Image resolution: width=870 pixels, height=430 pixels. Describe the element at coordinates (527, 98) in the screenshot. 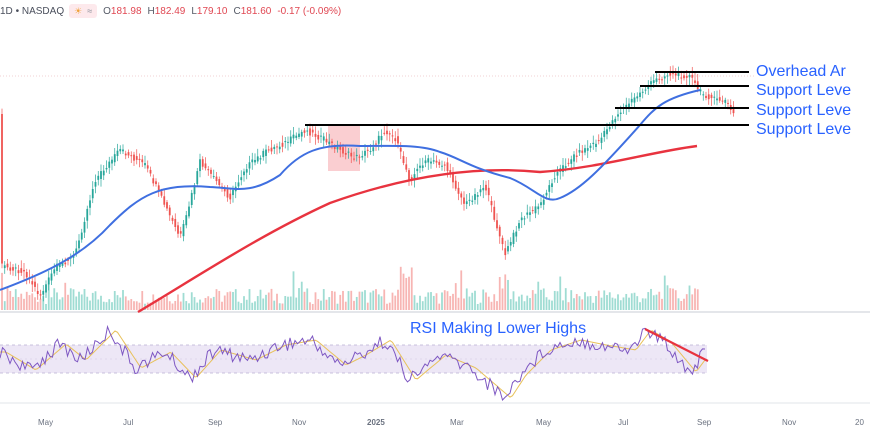

I see `level-lines` at that location.